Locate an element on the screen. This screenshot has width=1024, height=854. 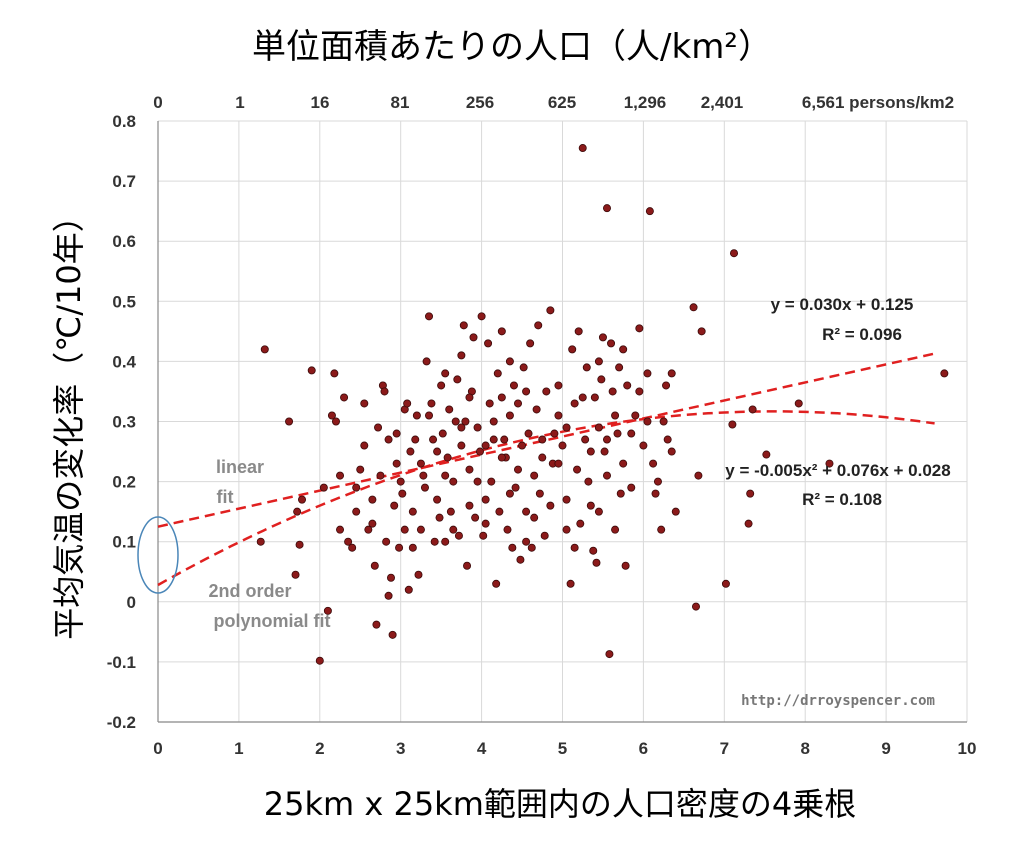
top-axis-tick-label: 1 is located at coordinates (239, 102).